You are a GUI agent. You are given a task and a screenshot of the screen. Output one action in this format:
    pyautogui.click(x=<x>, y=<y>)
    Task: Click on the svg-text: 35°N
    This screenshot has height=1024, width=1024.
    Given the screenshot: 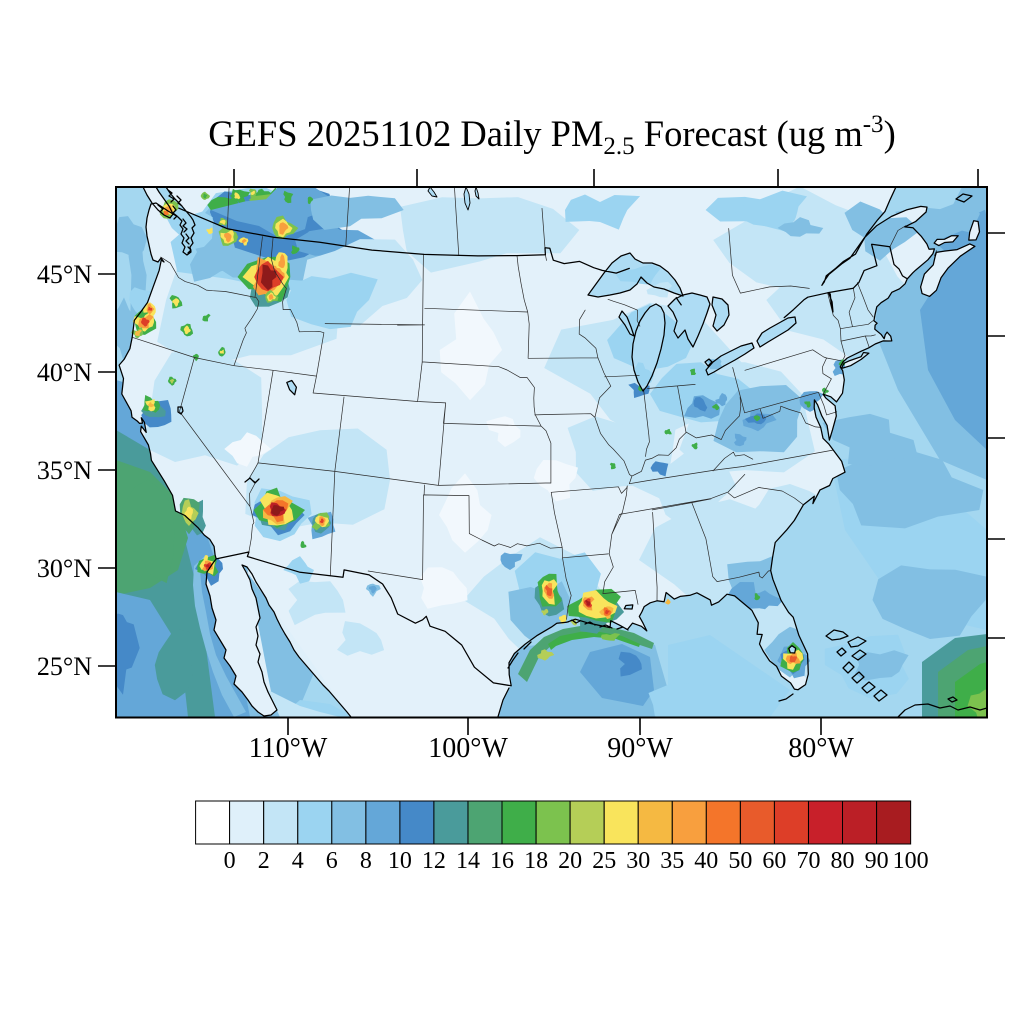 What is the action you would take?
    pyautogui.click(x=64, y=470)
    